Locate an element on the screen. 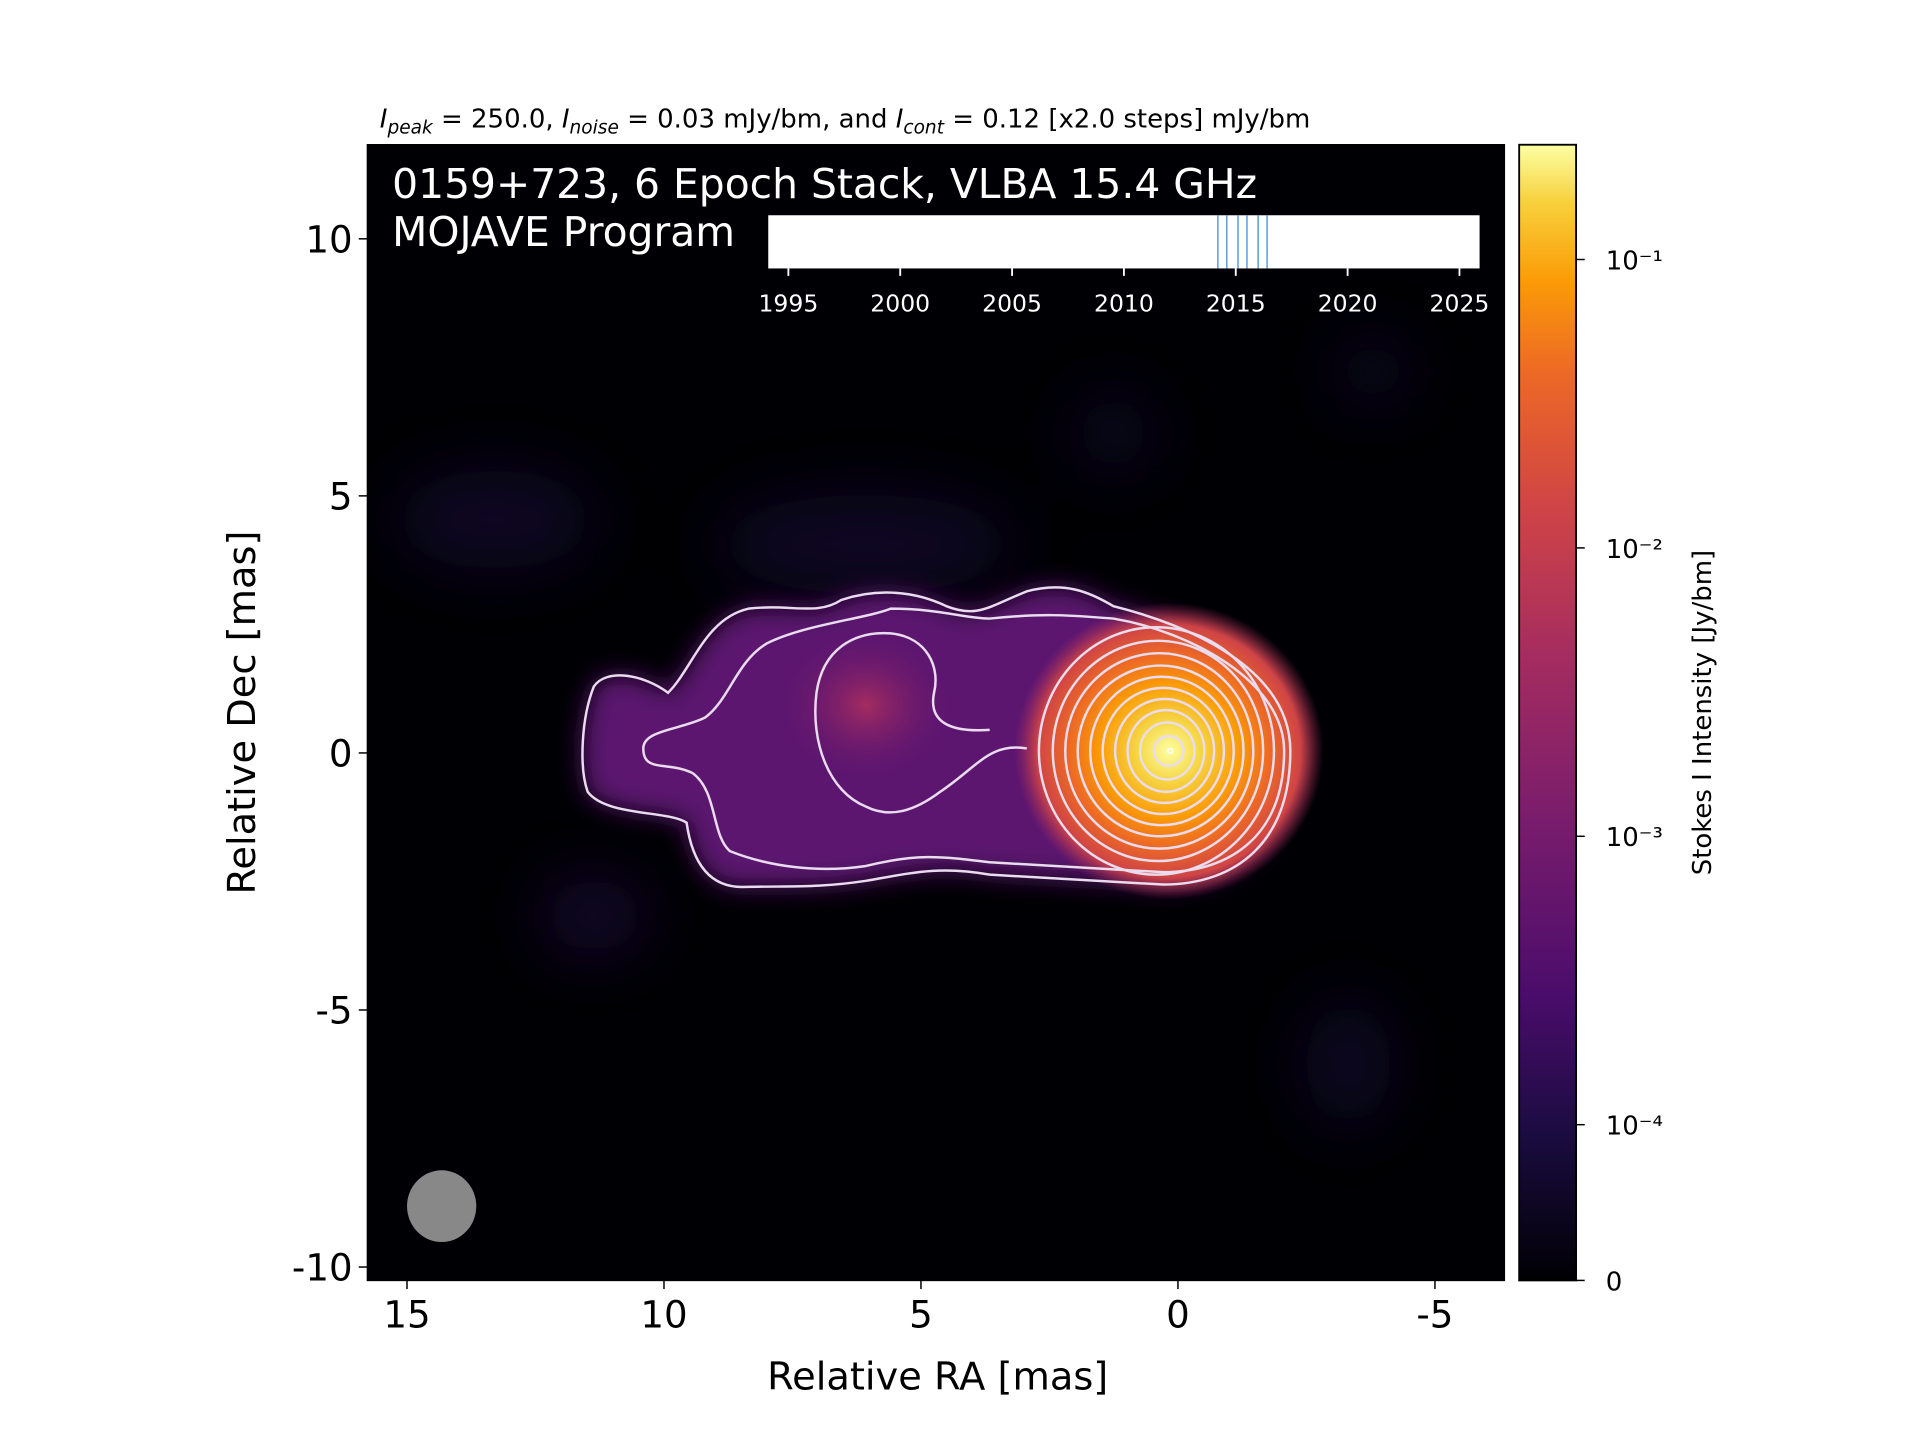  colorbar is located at coordinates (1548, 712).